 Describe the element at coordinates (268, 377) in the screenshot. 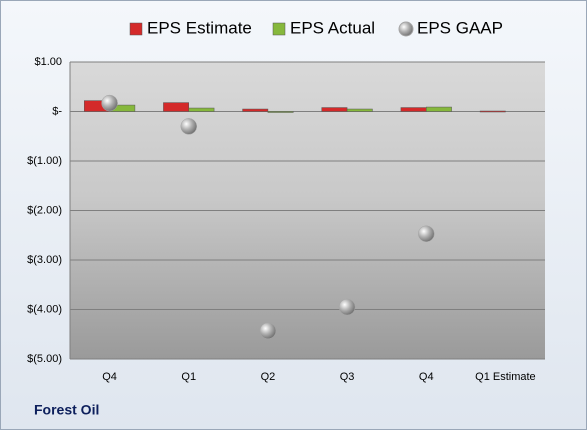

I see `x-tick-label: Q2` at that location.